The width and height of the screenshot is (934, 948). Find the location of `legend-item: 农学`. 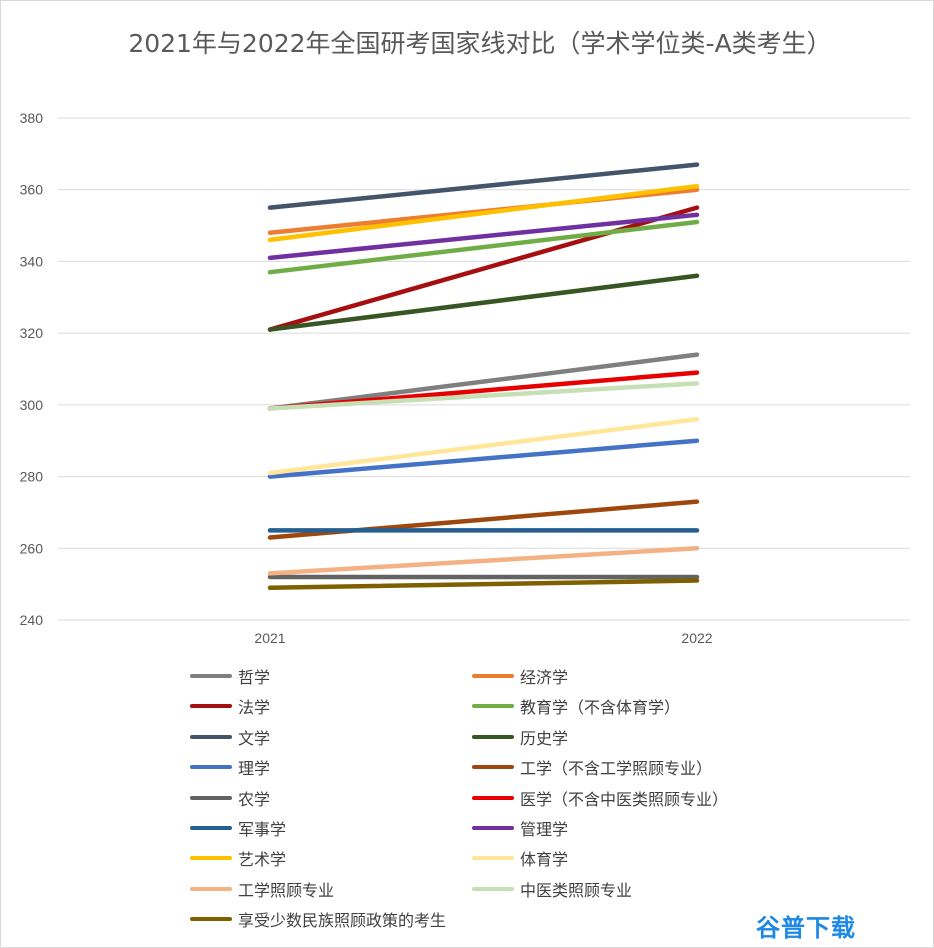

legend-item: 农学 is located at coordinates (230, 798).